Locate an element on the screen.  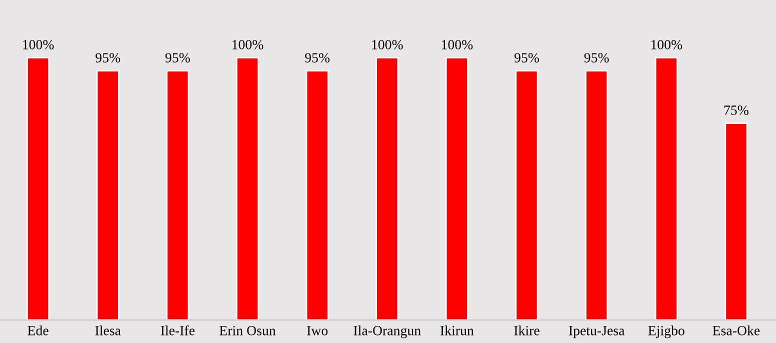
x-tick-label: Ede is located at coordinates (38, 331).